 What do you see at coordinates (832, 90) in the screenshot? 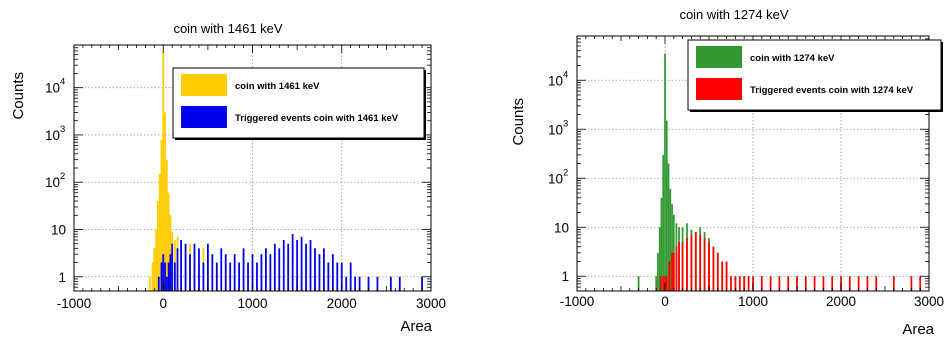
I see `legend-label: Triggered events coin with 1274 keV` at bounding box center [832, 90].